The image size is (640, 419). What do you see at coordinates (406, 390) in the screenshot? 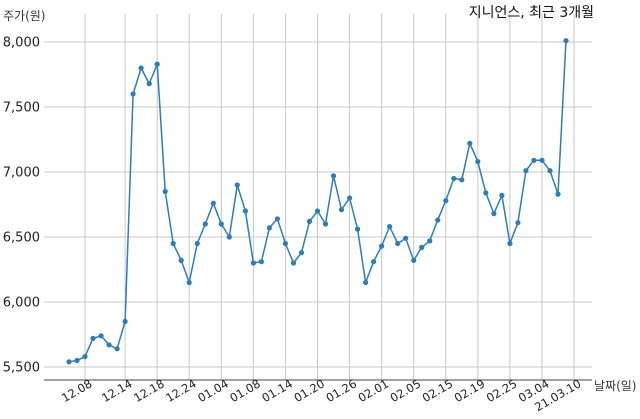
I see `x-tick-label: 02.05` at bounding box center [406, 390].